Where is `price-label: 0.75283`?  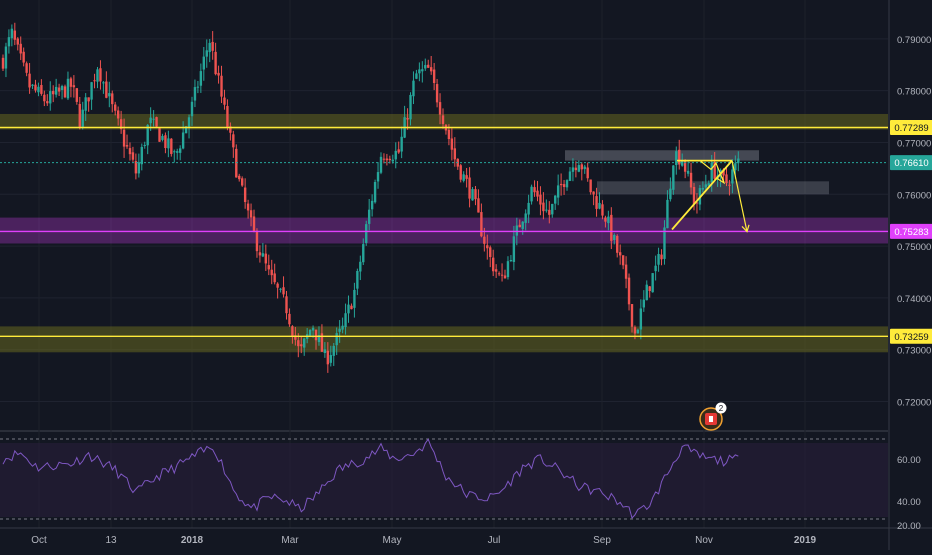 price-label: 0.75283 is located at coordinates (911, 232).